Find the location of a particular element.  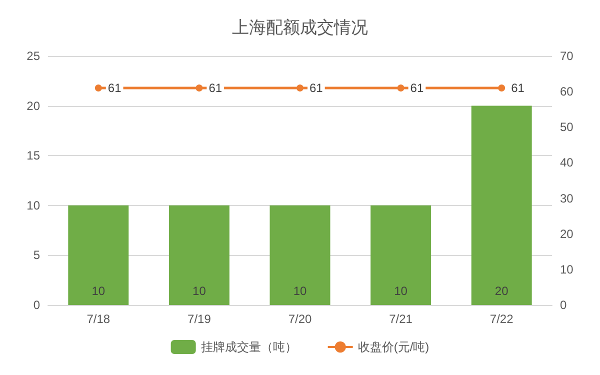

y-tick-label: 20 is located at coordinates (33, 105).